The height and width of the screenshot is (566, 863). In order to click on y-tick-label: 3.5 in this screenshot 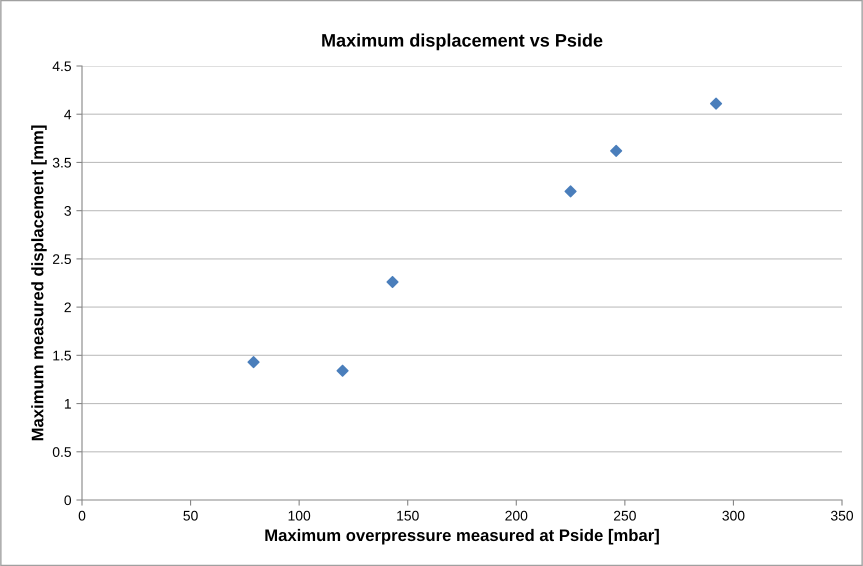, I will do `click(62, 163)`.